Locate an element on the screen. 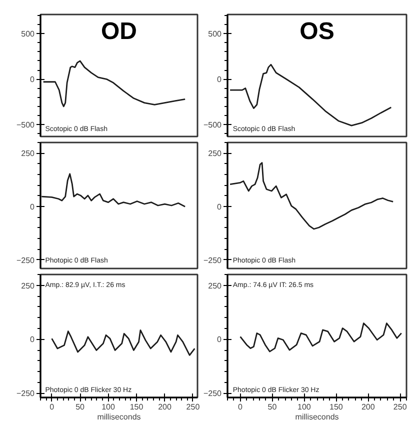 The image size is (409, 424). chart-title: OD is located at coordinates (119, 32).